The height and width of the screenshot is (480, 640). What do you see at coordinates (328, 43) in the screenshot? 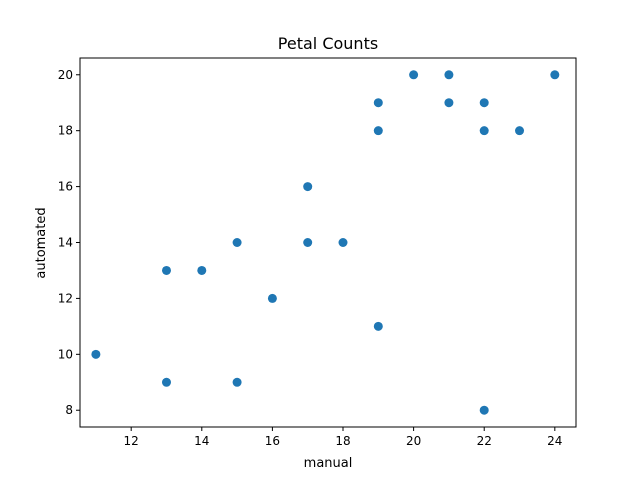
I see `chart-title: Petal Counts` at bounding box center [328, 43].